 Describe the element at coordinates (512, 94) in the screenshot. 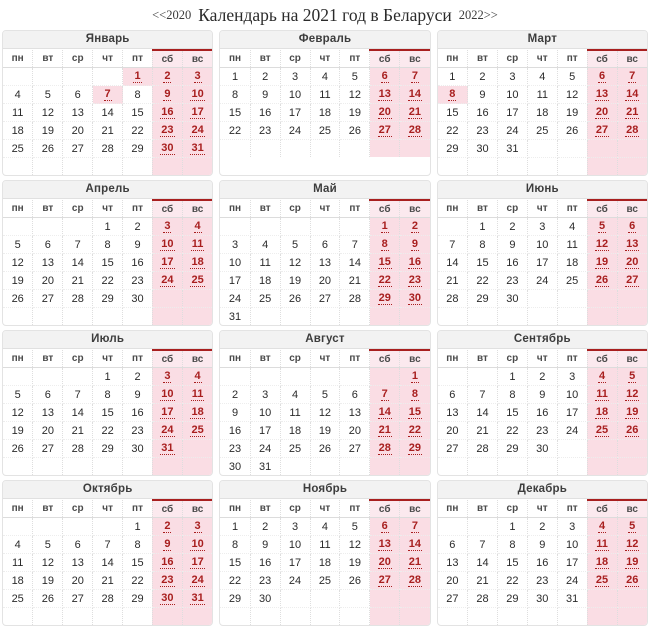

I see `day-cell: 10` at that location.